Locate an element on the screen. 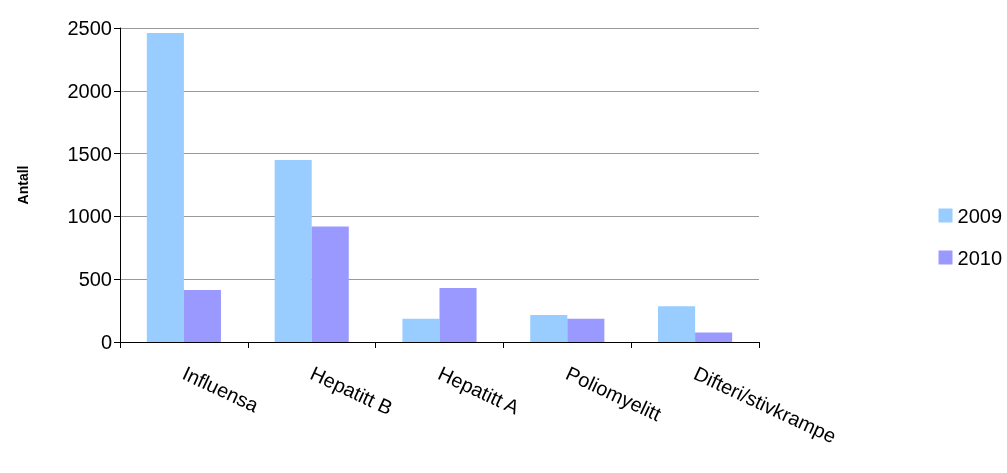  legend-label: 2010 is located at coordinates (980, 257).